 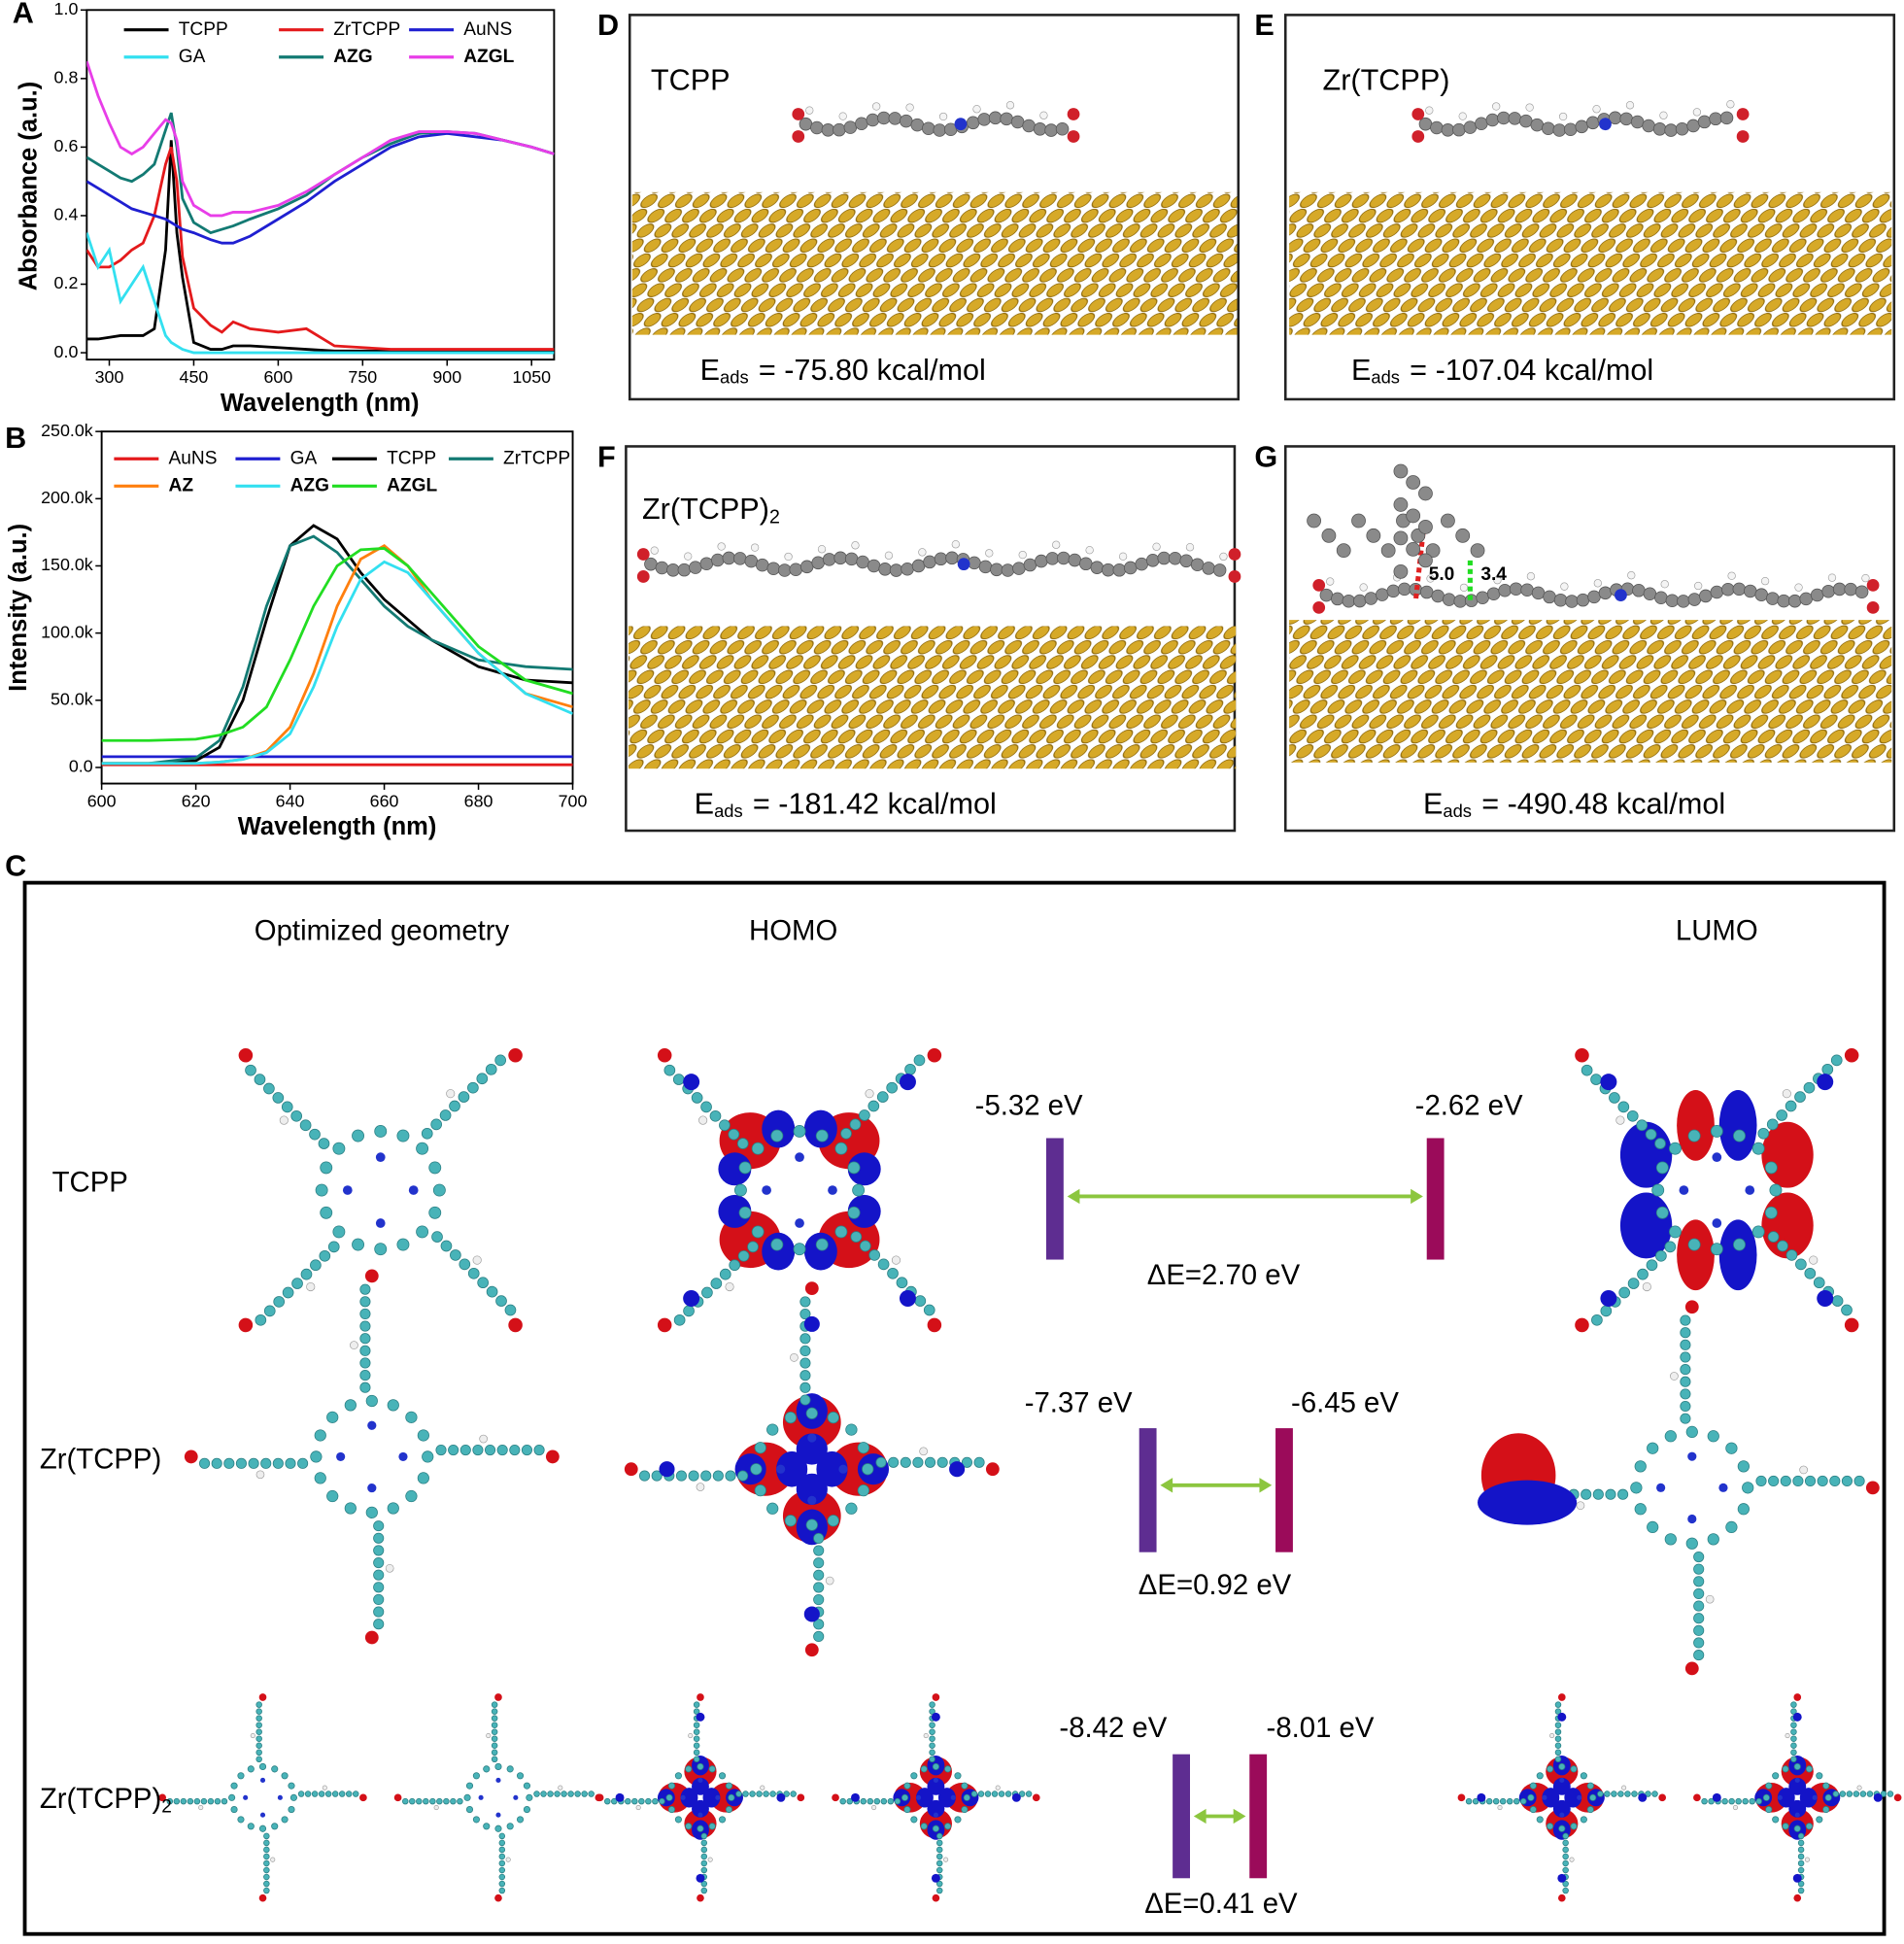 What do you see at coordinates (1361, 370) in the screenshot?
I see `energy-symbol: E` at bounding box center [1361, 370].